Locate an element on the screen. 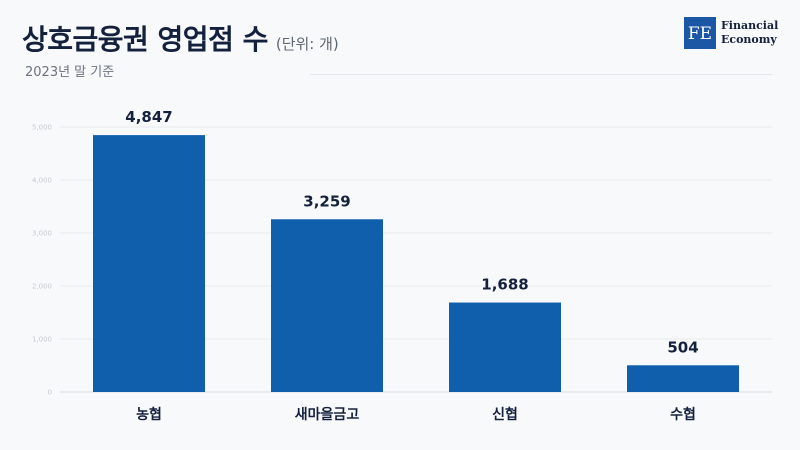 The width and height of the screenshot is (800, 450). logo-line-2: Economy is located at coordinates (749, 39).